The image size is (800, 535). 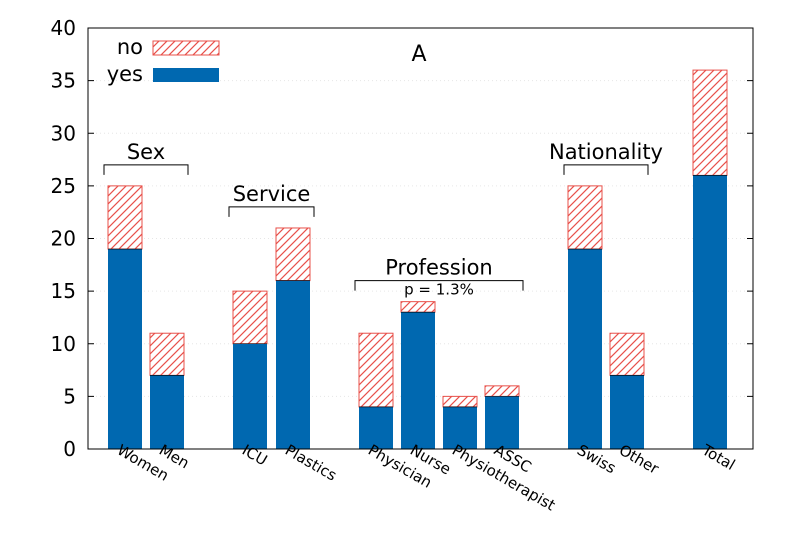 What do you see at coordinates (146, 152) in the screenshot?
I see `group-label-sex: Sex` at bounding box center [146, 152].